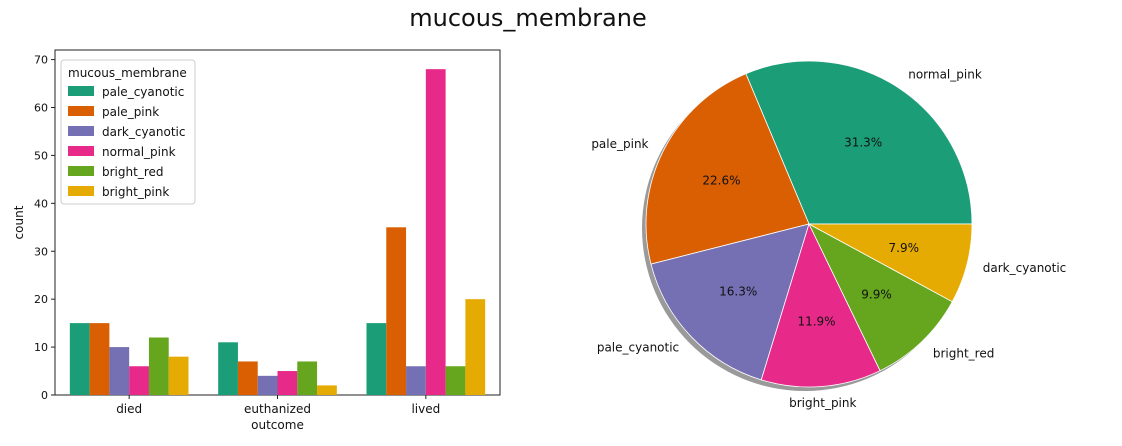 This screenshot has height=446, width=1122. Describe the element at coordinates (863, 143) in the screenshot. I see `pie-pct-label: 31.3%` at that location.